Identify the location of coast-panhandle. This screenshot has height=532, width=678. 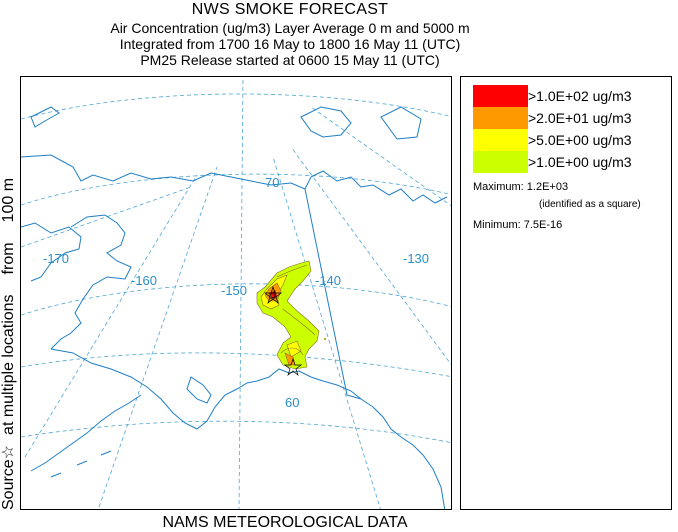
(403, 453).